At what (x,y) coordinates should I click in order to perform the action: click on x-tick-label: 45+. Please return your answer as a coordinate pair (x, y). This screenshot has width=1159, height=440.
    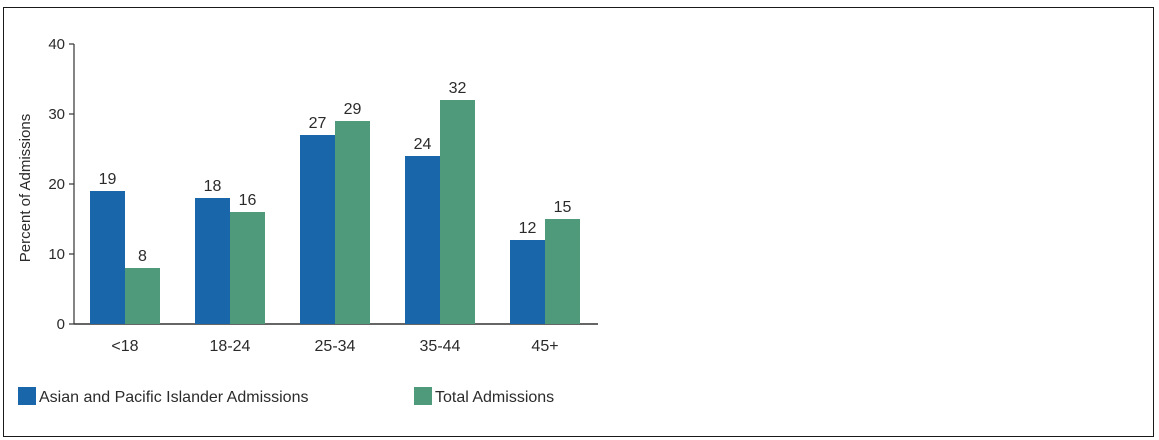
    Looking at the image, I should click on (544, 346).